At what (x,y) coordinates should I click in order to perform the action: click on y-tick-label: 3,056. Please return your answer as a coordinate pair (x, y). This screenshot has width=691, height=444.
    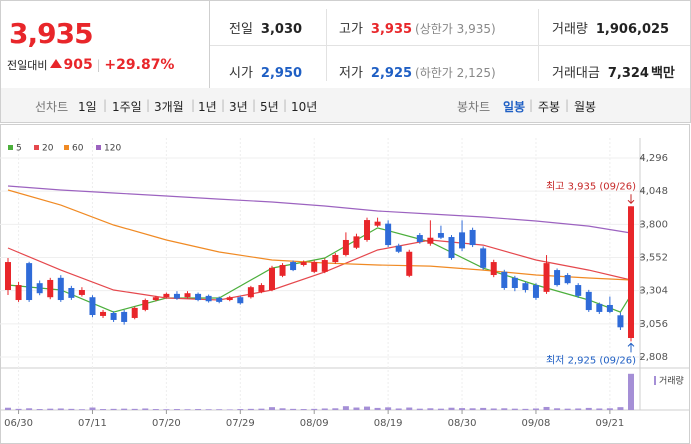
    Looking at the image, I should click on (653, 324).